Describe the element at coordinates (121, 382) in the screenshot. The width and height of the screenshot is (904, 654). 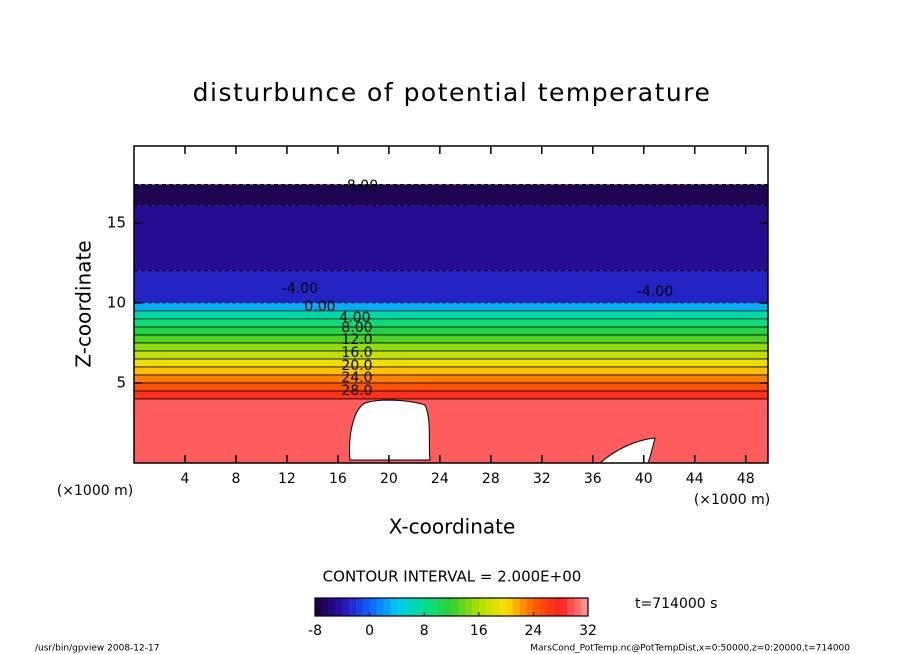
I see `y-tick-label: 5` at that location.